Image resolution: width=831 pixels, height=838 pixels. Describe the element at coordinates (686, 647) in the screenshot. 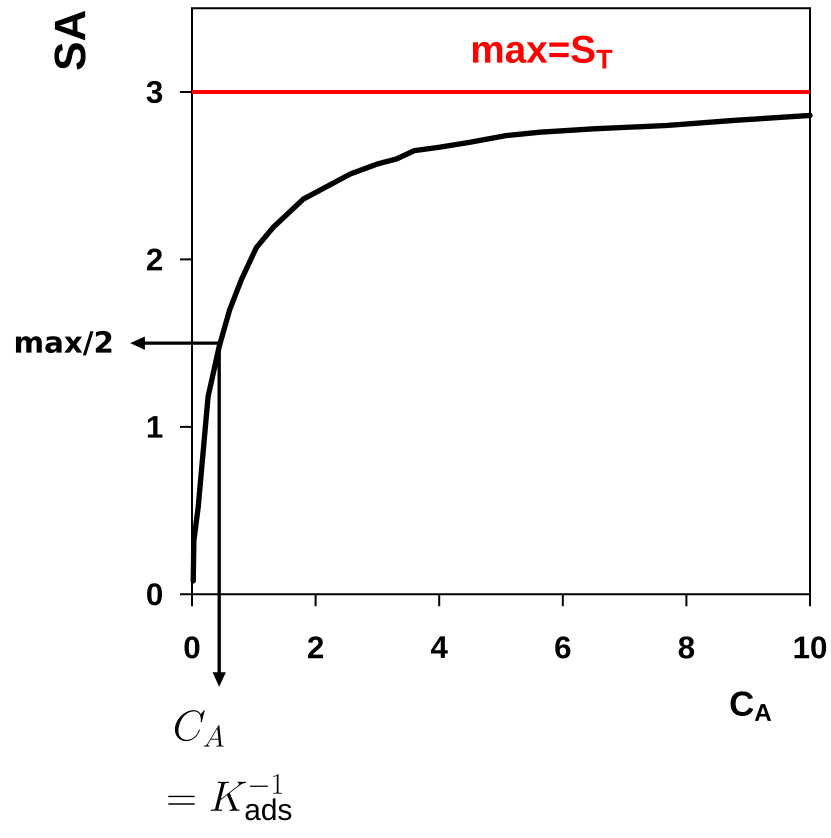

I see `x-tick-label: 8` at that location.